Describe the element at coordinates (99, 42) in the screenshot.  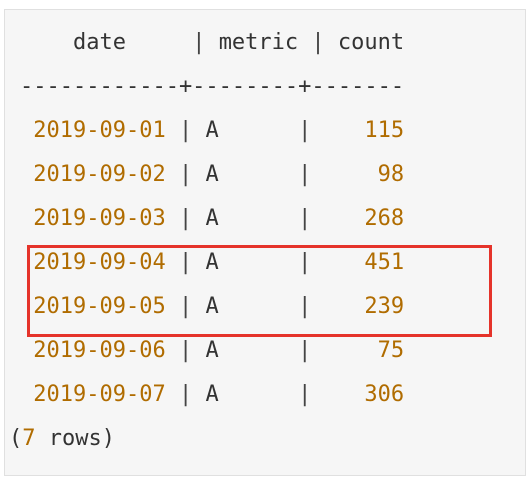
I see `column-header-date: date` at that location.